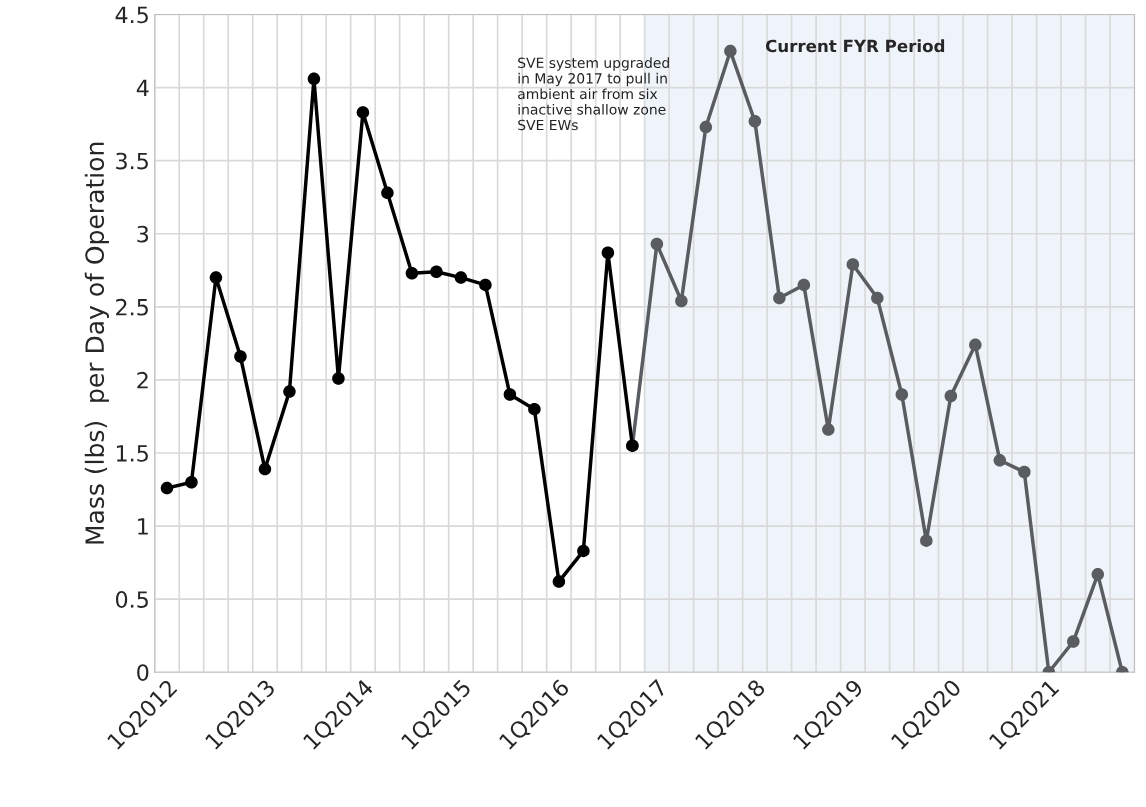 This screenshot has width=1146, height=807. I want to click on y-tick-label: 2, so click(142, 380).